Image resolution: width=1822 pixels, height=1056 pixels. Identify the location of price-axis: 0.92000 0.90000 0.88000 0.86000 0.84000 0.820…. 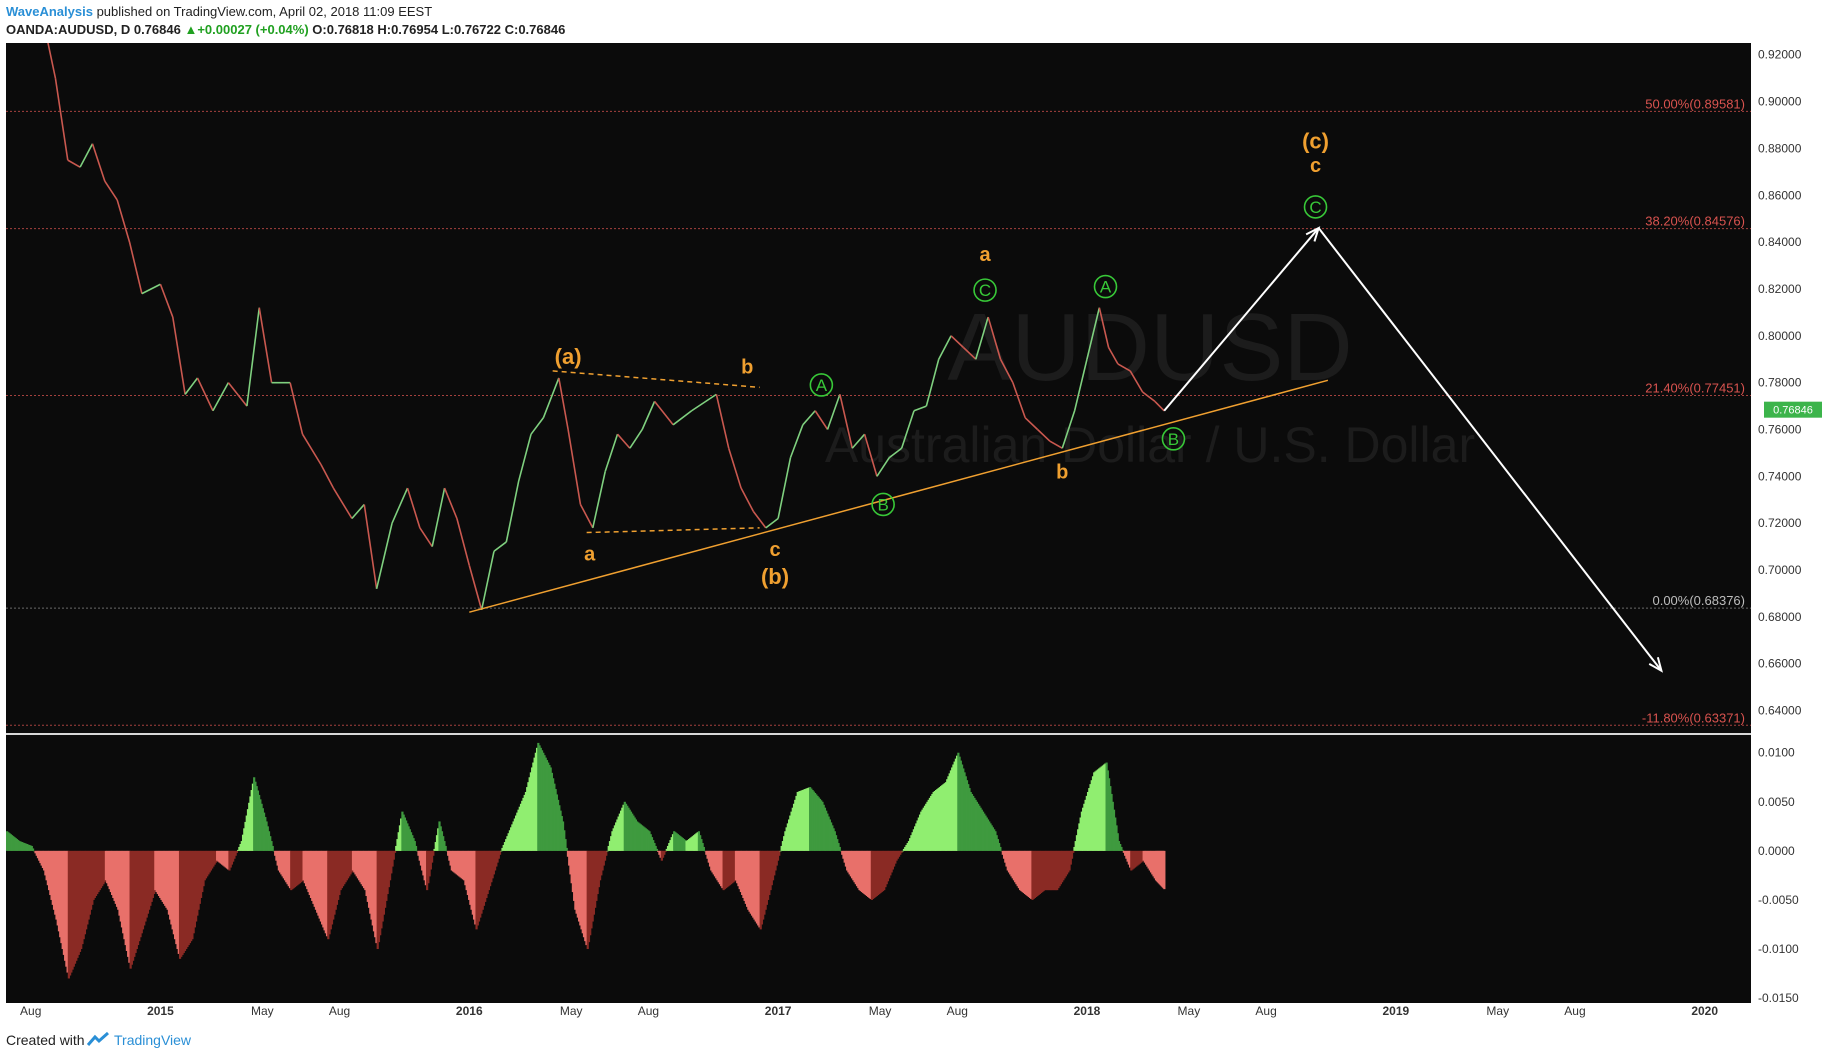
(1780, 383).